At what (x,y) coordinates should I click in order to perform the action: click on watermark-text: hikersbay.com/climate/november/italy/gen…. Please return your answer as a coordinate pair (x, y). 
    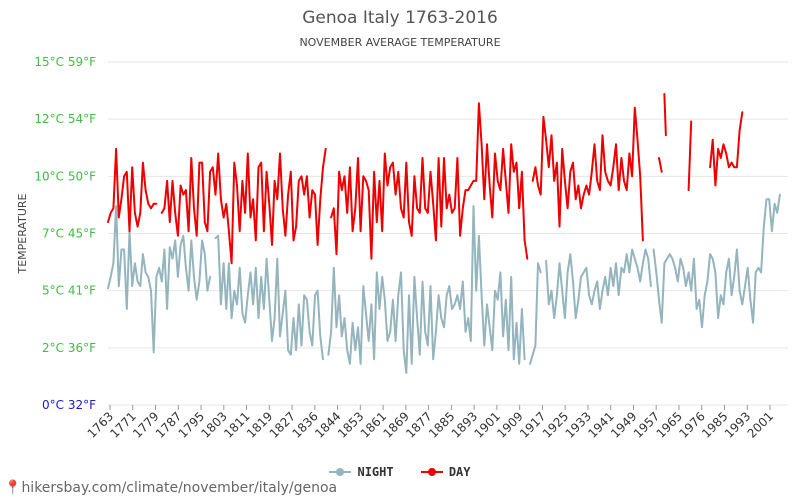
    Looking at the image, I should click on (179, 488).